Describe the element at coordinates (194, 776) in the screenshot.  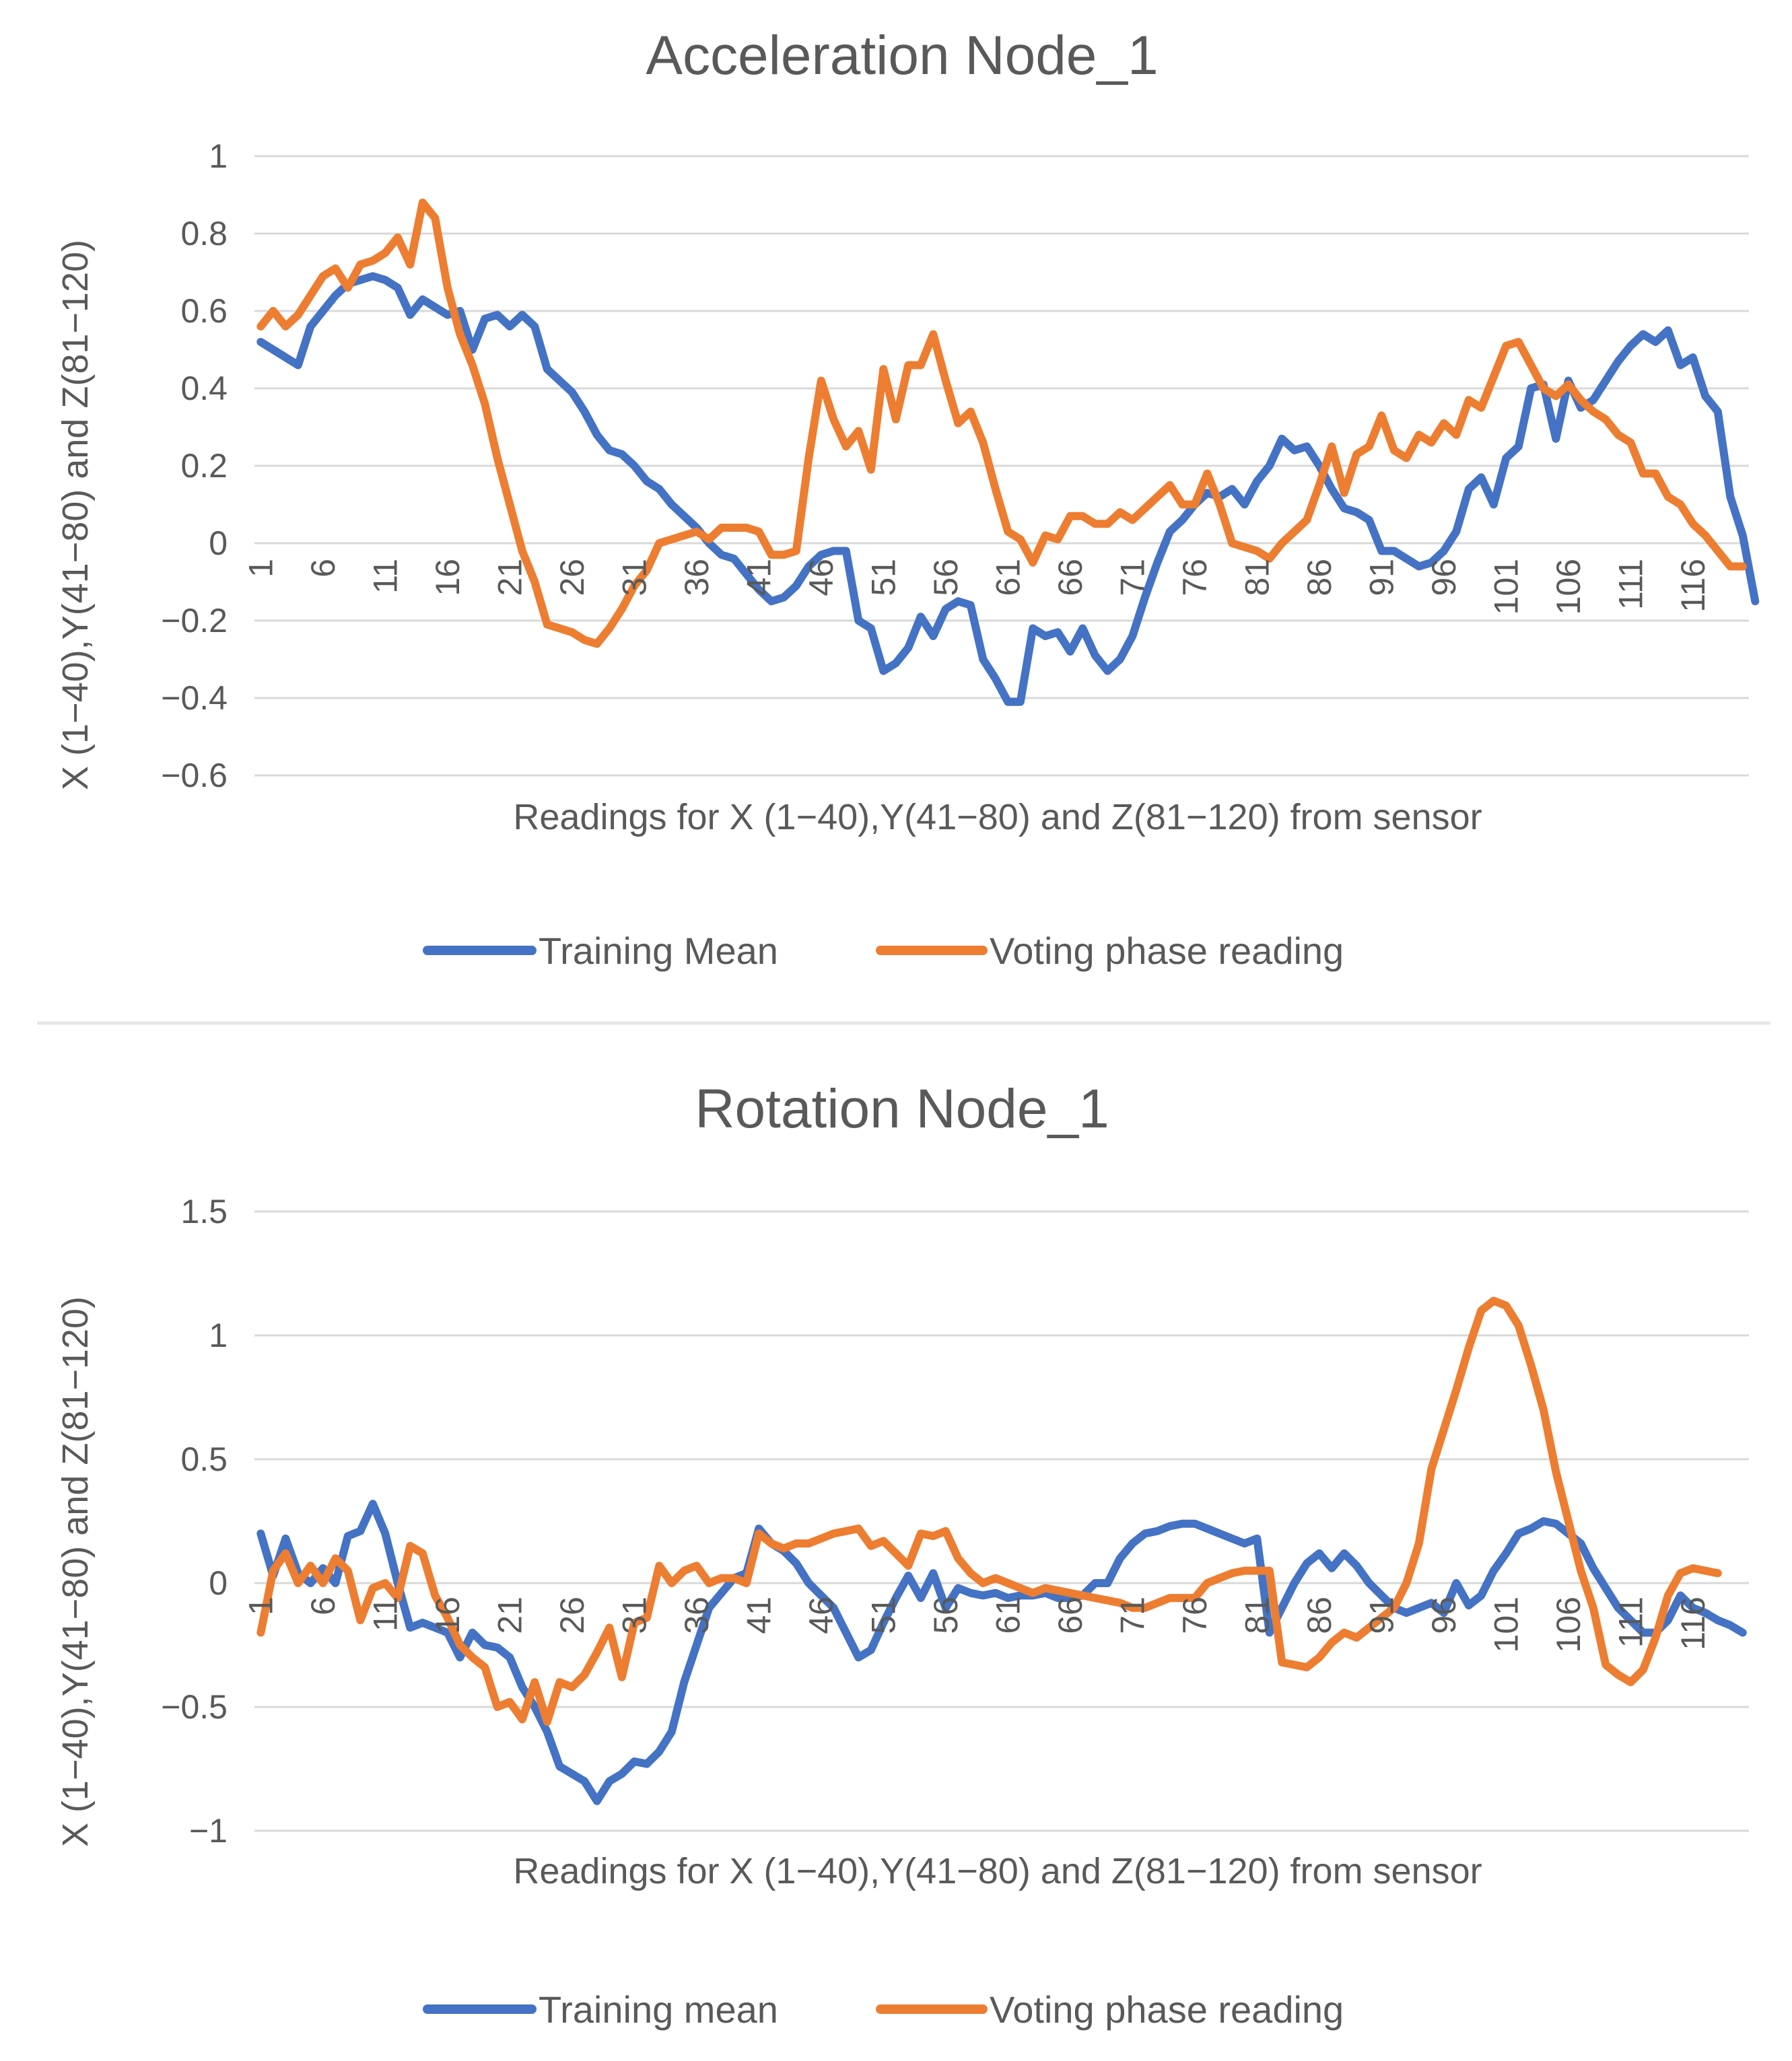
I see `y-tick-label: −0.6` at that location.